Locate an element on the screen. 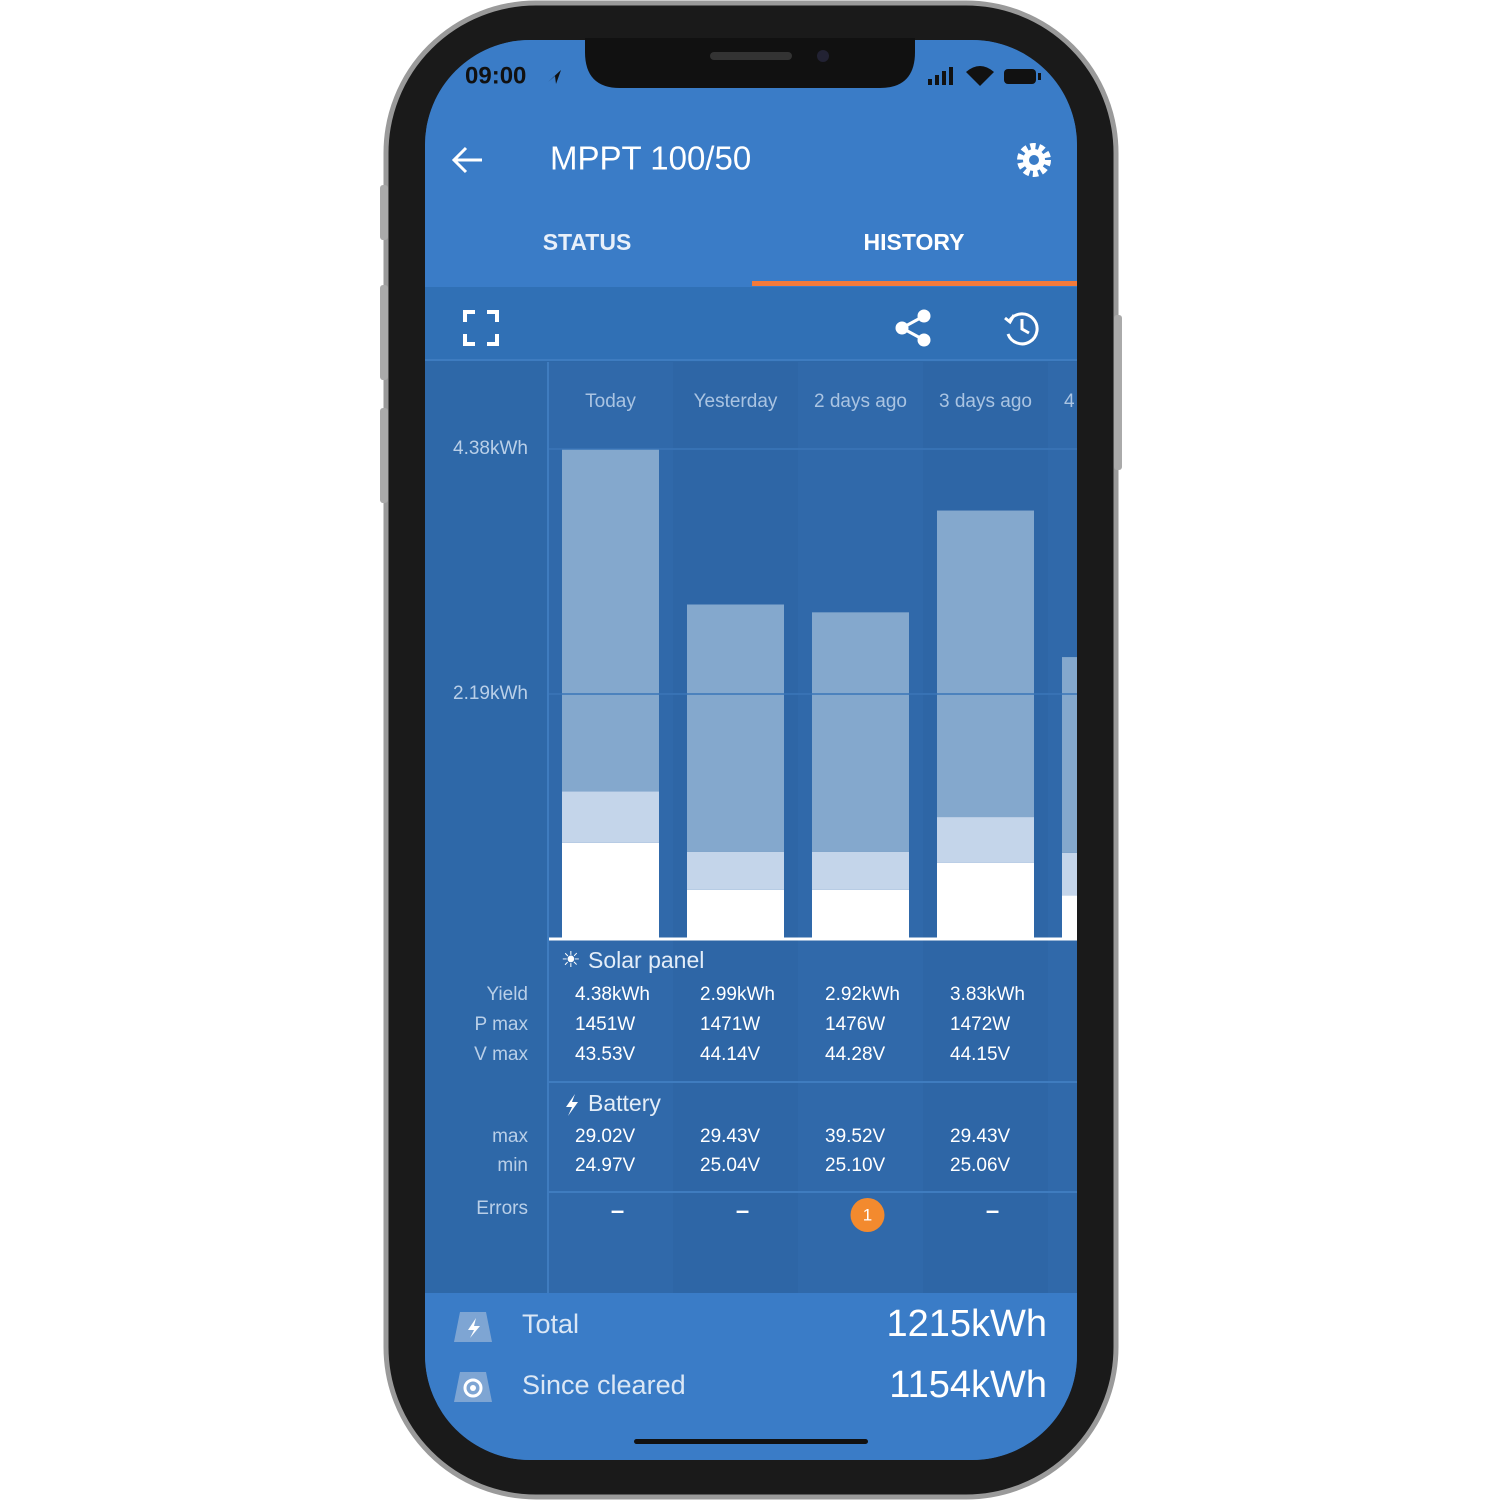 This screenshot has height=1500, width=1500. error-badge is located at coordinates (867, 1215).